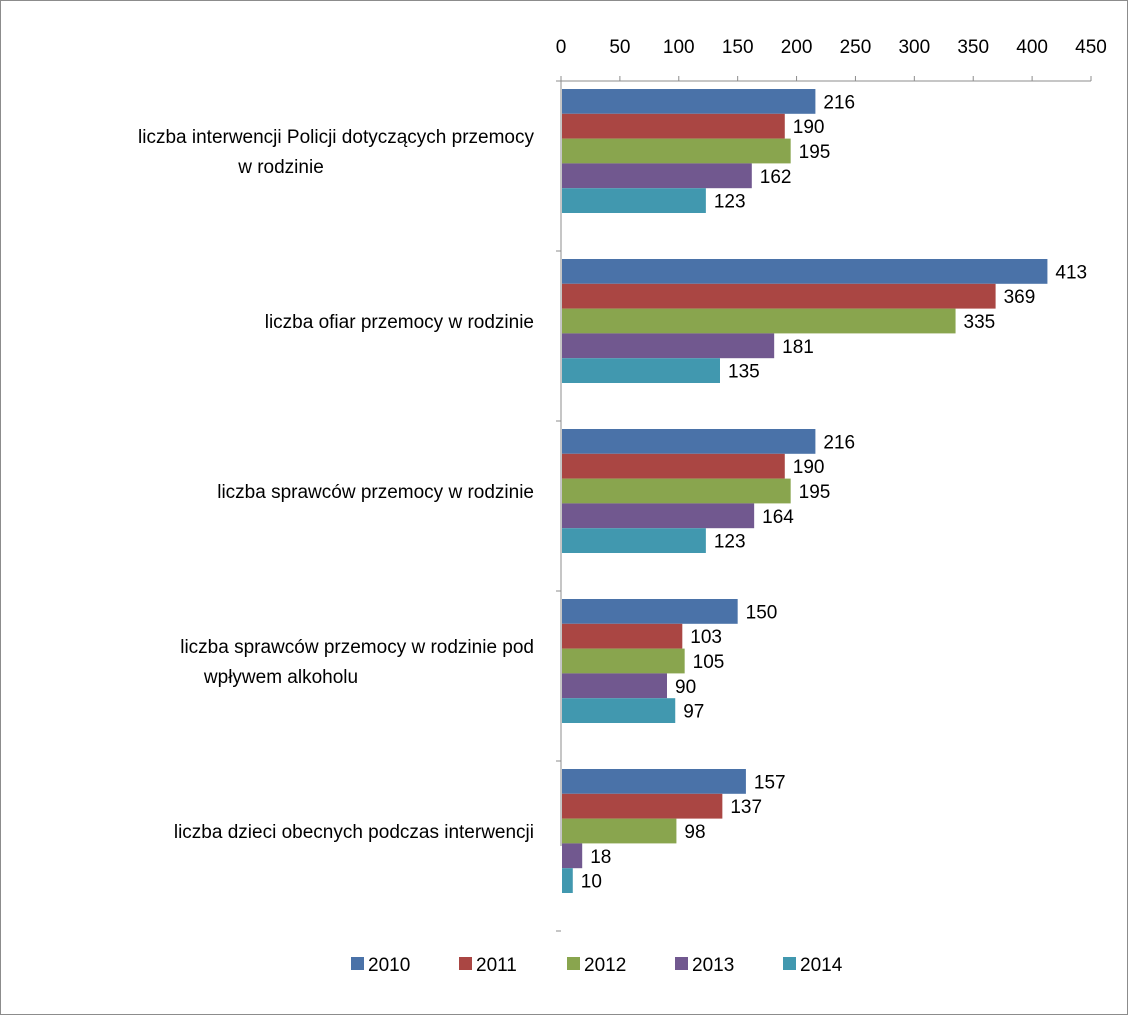 The image size is (1128, 1016). I want to click on data-label: 105, so click(709, 662).